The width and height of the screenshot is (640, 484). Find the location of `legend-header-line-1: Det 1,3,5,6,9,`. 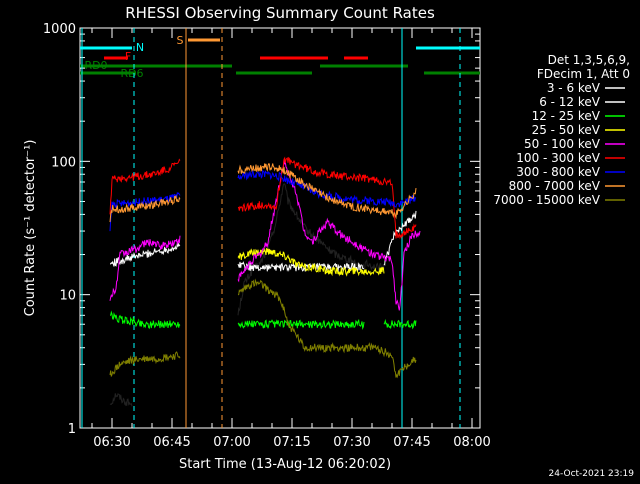

legend-header-line-1: Det 1,3,5,6,9, is located at coordinates (589, 60).